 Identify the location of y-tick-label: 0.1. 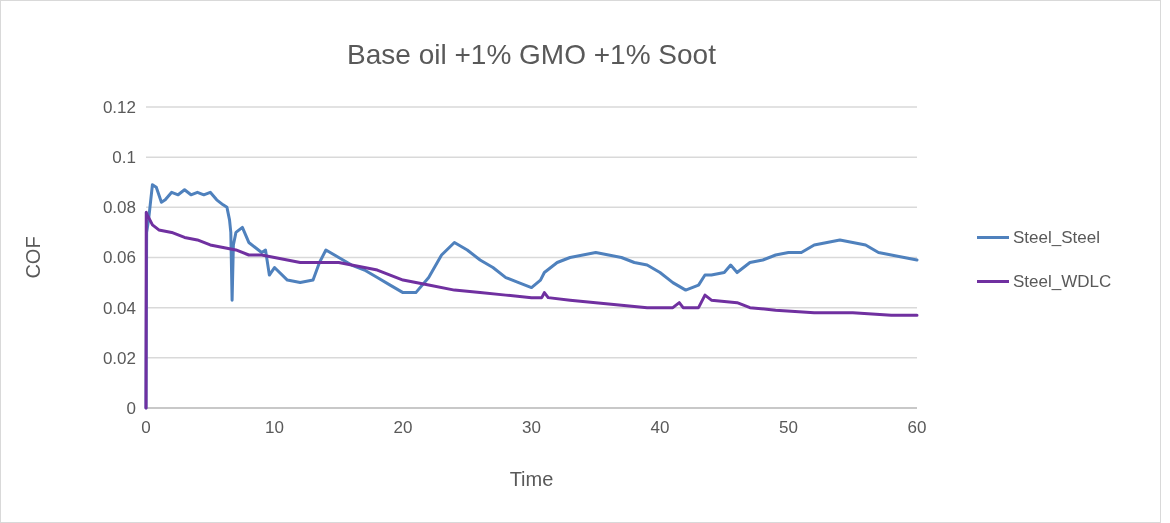
(124, 158).